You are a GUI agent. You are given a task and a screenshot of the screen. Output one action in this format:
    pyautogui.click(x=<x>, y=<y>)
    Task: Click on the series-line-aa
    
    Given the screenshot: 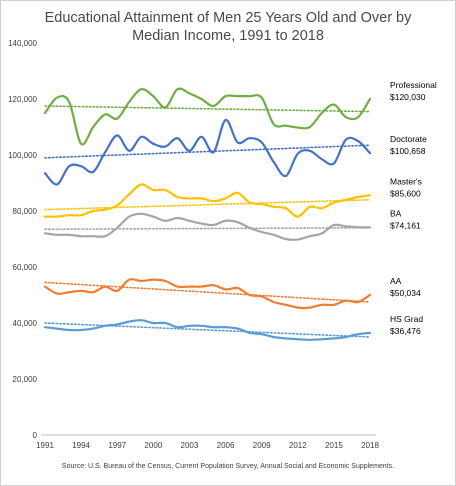 What is the action you would take?
    pyautogui.click(x=207, y=294)
    